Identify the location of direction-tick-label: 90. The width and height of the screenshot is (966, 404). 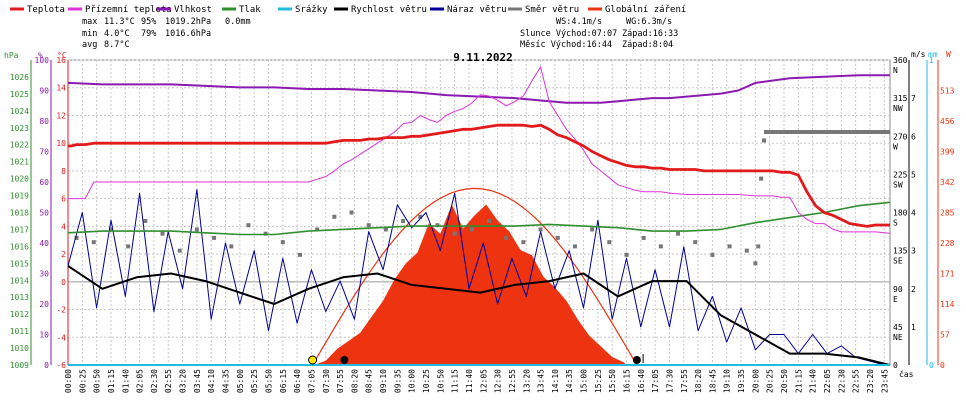
(898, 289).